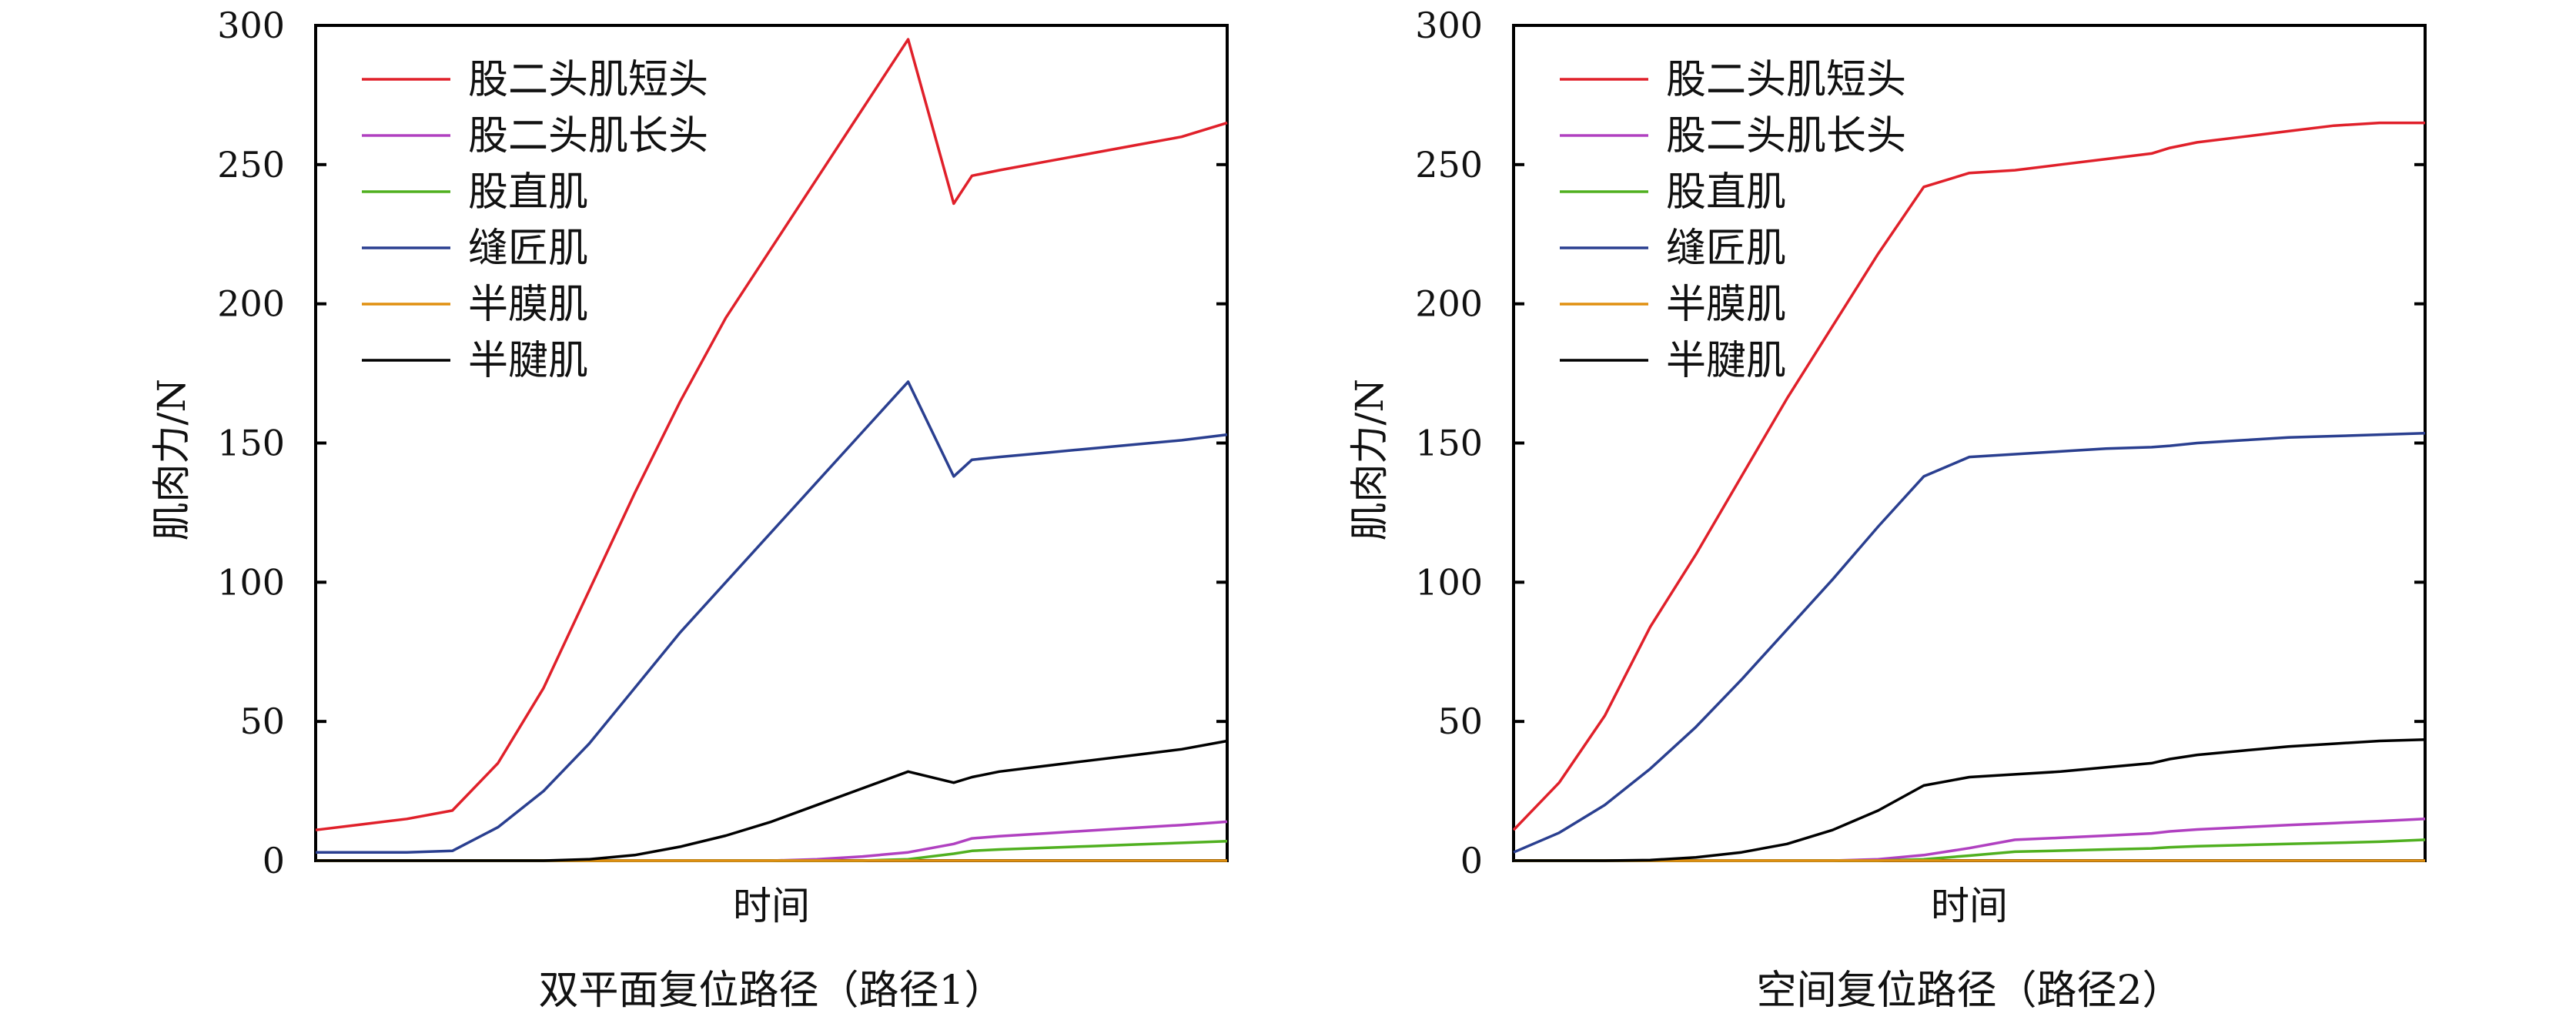 The width and height of the screenshot is (2576, 1020). I want to click on panel-caption: 空间复位路径（路径2）, so click(1969, 991).